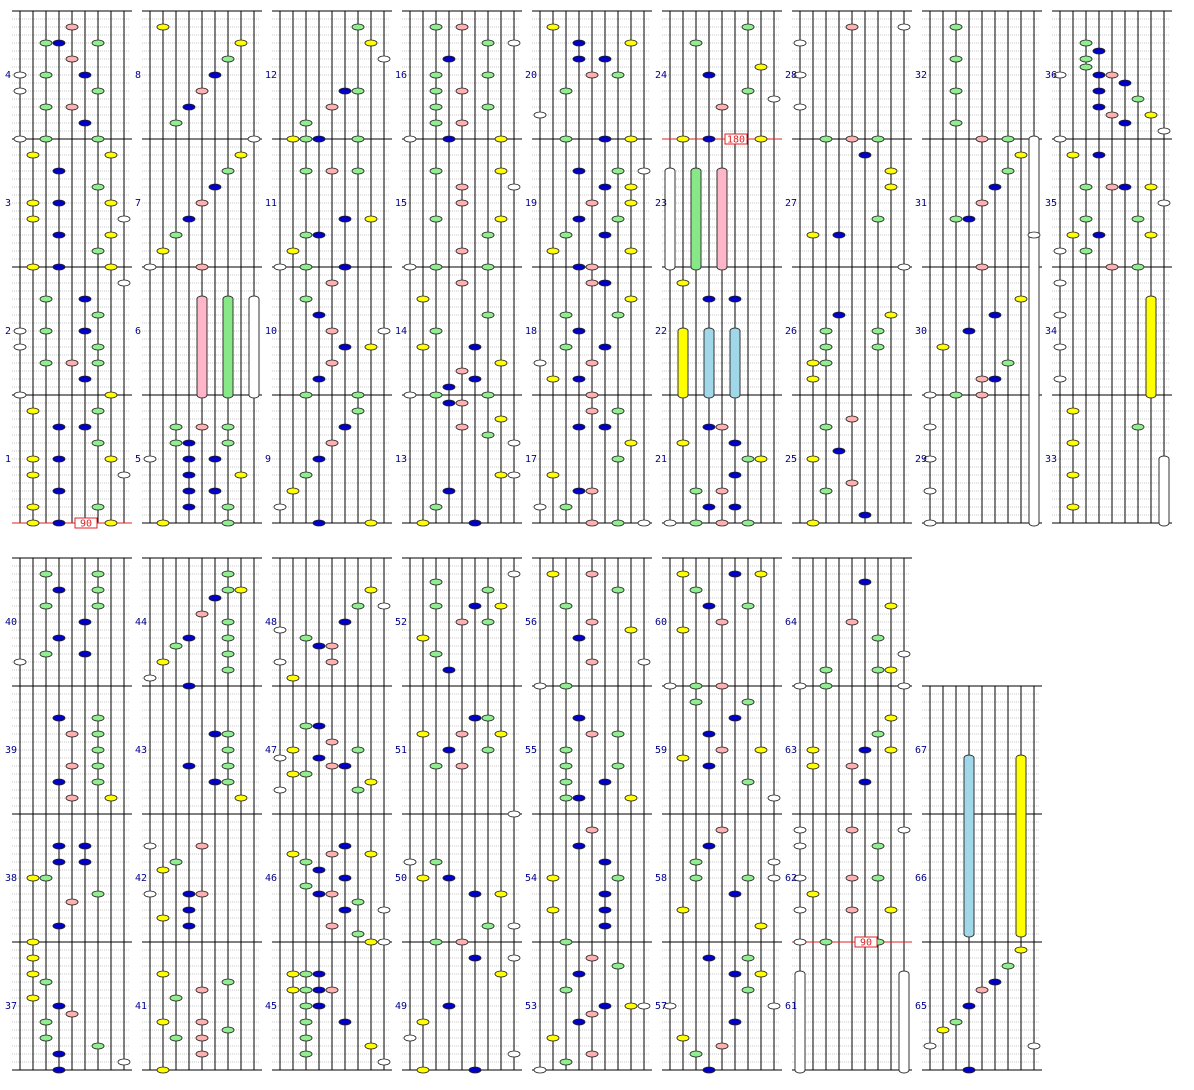 Image resolution: width=1194 pixels, height=1090 pixels. Describe the element at coordinates (921, 878) in the screenshot. I see `measure-number: 66` at that location.